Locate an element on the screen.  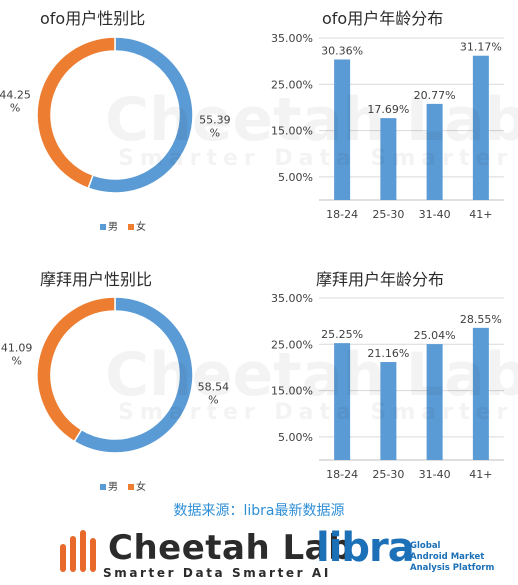
footer-brand-name: Cheetah Lab is located at coordinates (230, 548).